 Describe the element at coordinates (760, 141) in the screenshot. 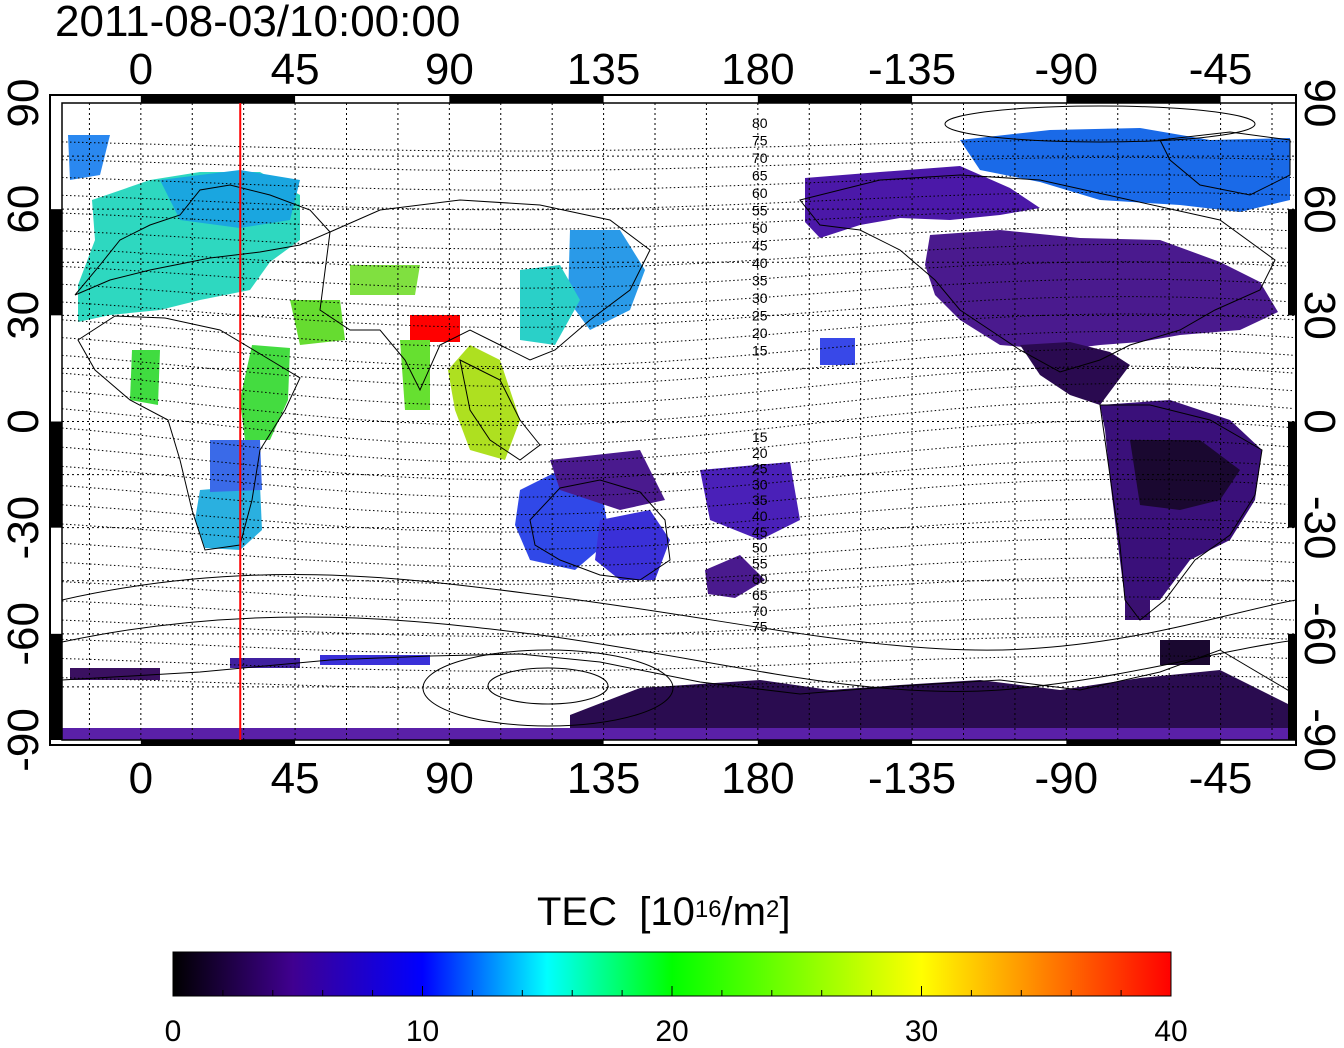

I see `mlat-label-north: 75` at that location.